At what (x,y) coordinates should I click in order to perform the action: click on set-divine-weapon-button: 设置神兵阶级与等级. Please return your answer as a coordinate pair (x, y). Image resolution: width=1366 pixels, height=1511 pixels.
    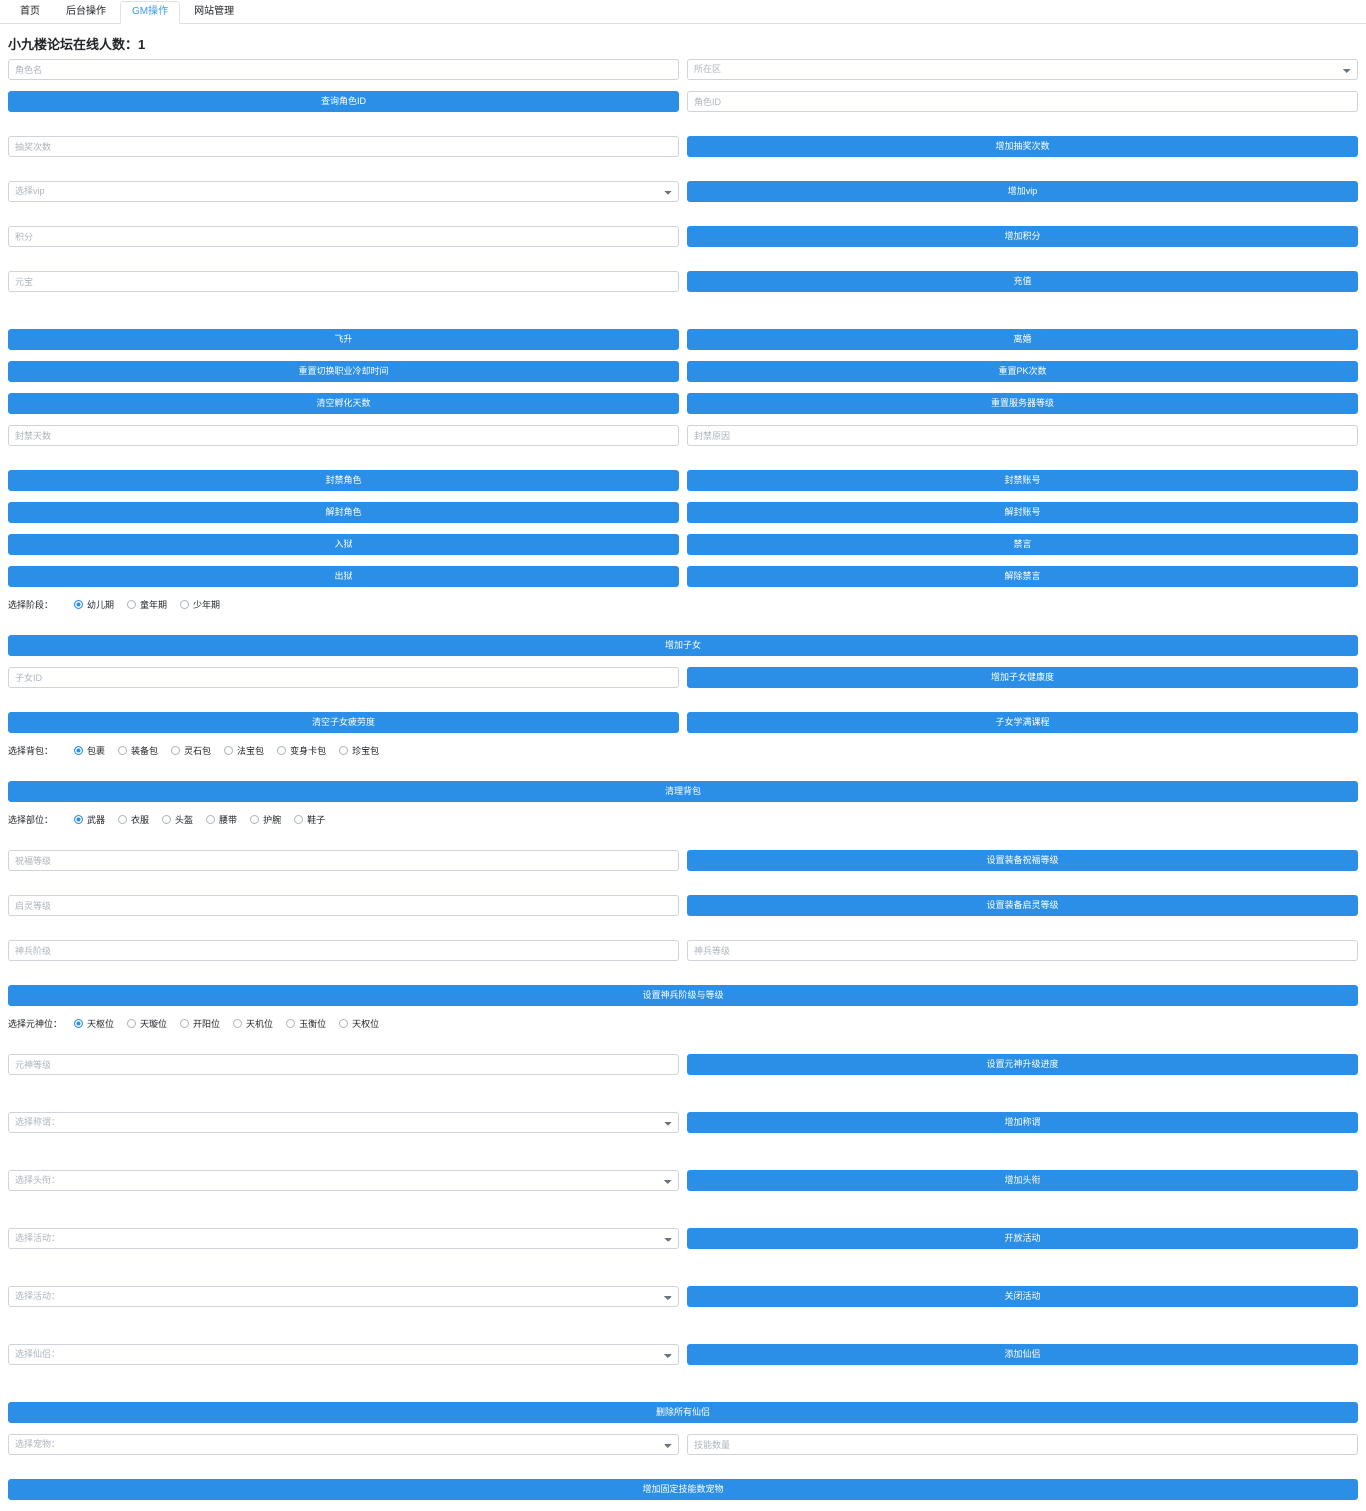
    Looking at the image, I should click on (683, 995).